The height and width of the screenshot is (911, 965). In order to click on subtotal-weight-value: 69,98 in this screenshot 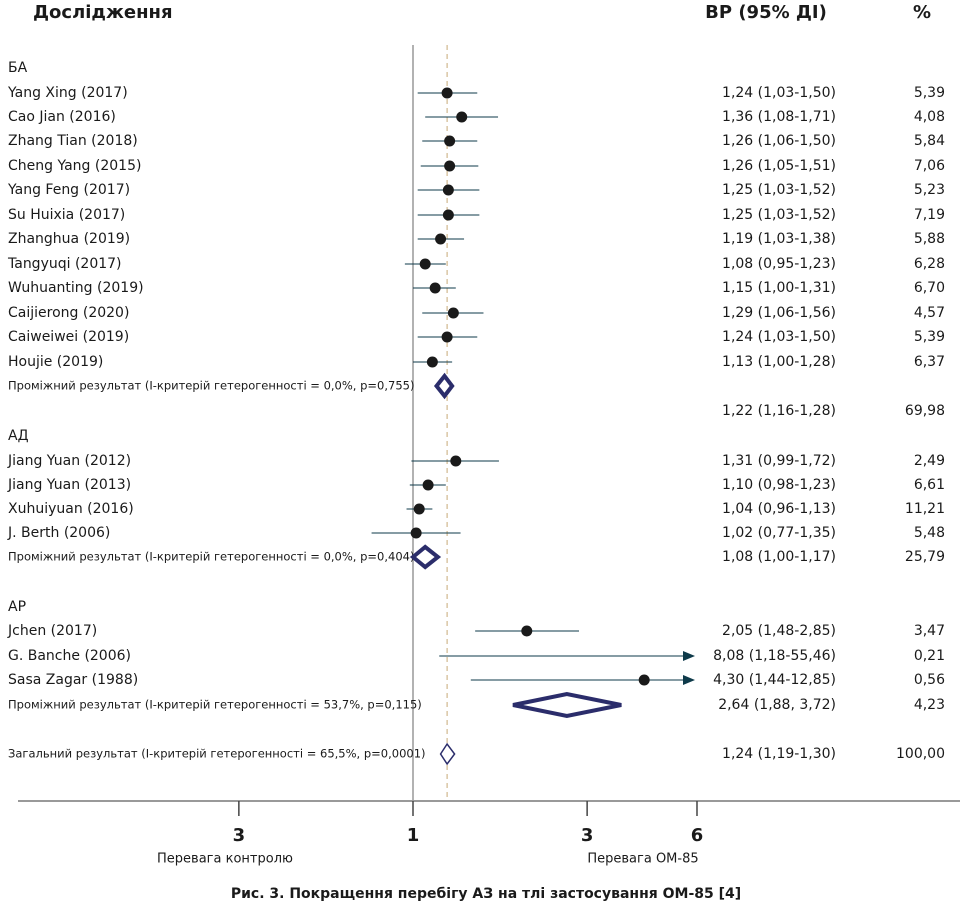, I will do `click(925, 411)`.